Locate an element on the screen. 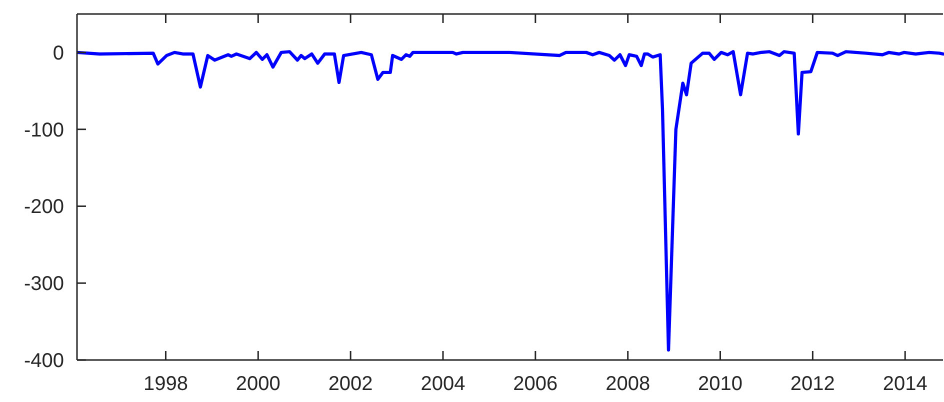 This screenshot has height=402, width=944. y-tick-label: -100 is located at coordinates (44, 130).